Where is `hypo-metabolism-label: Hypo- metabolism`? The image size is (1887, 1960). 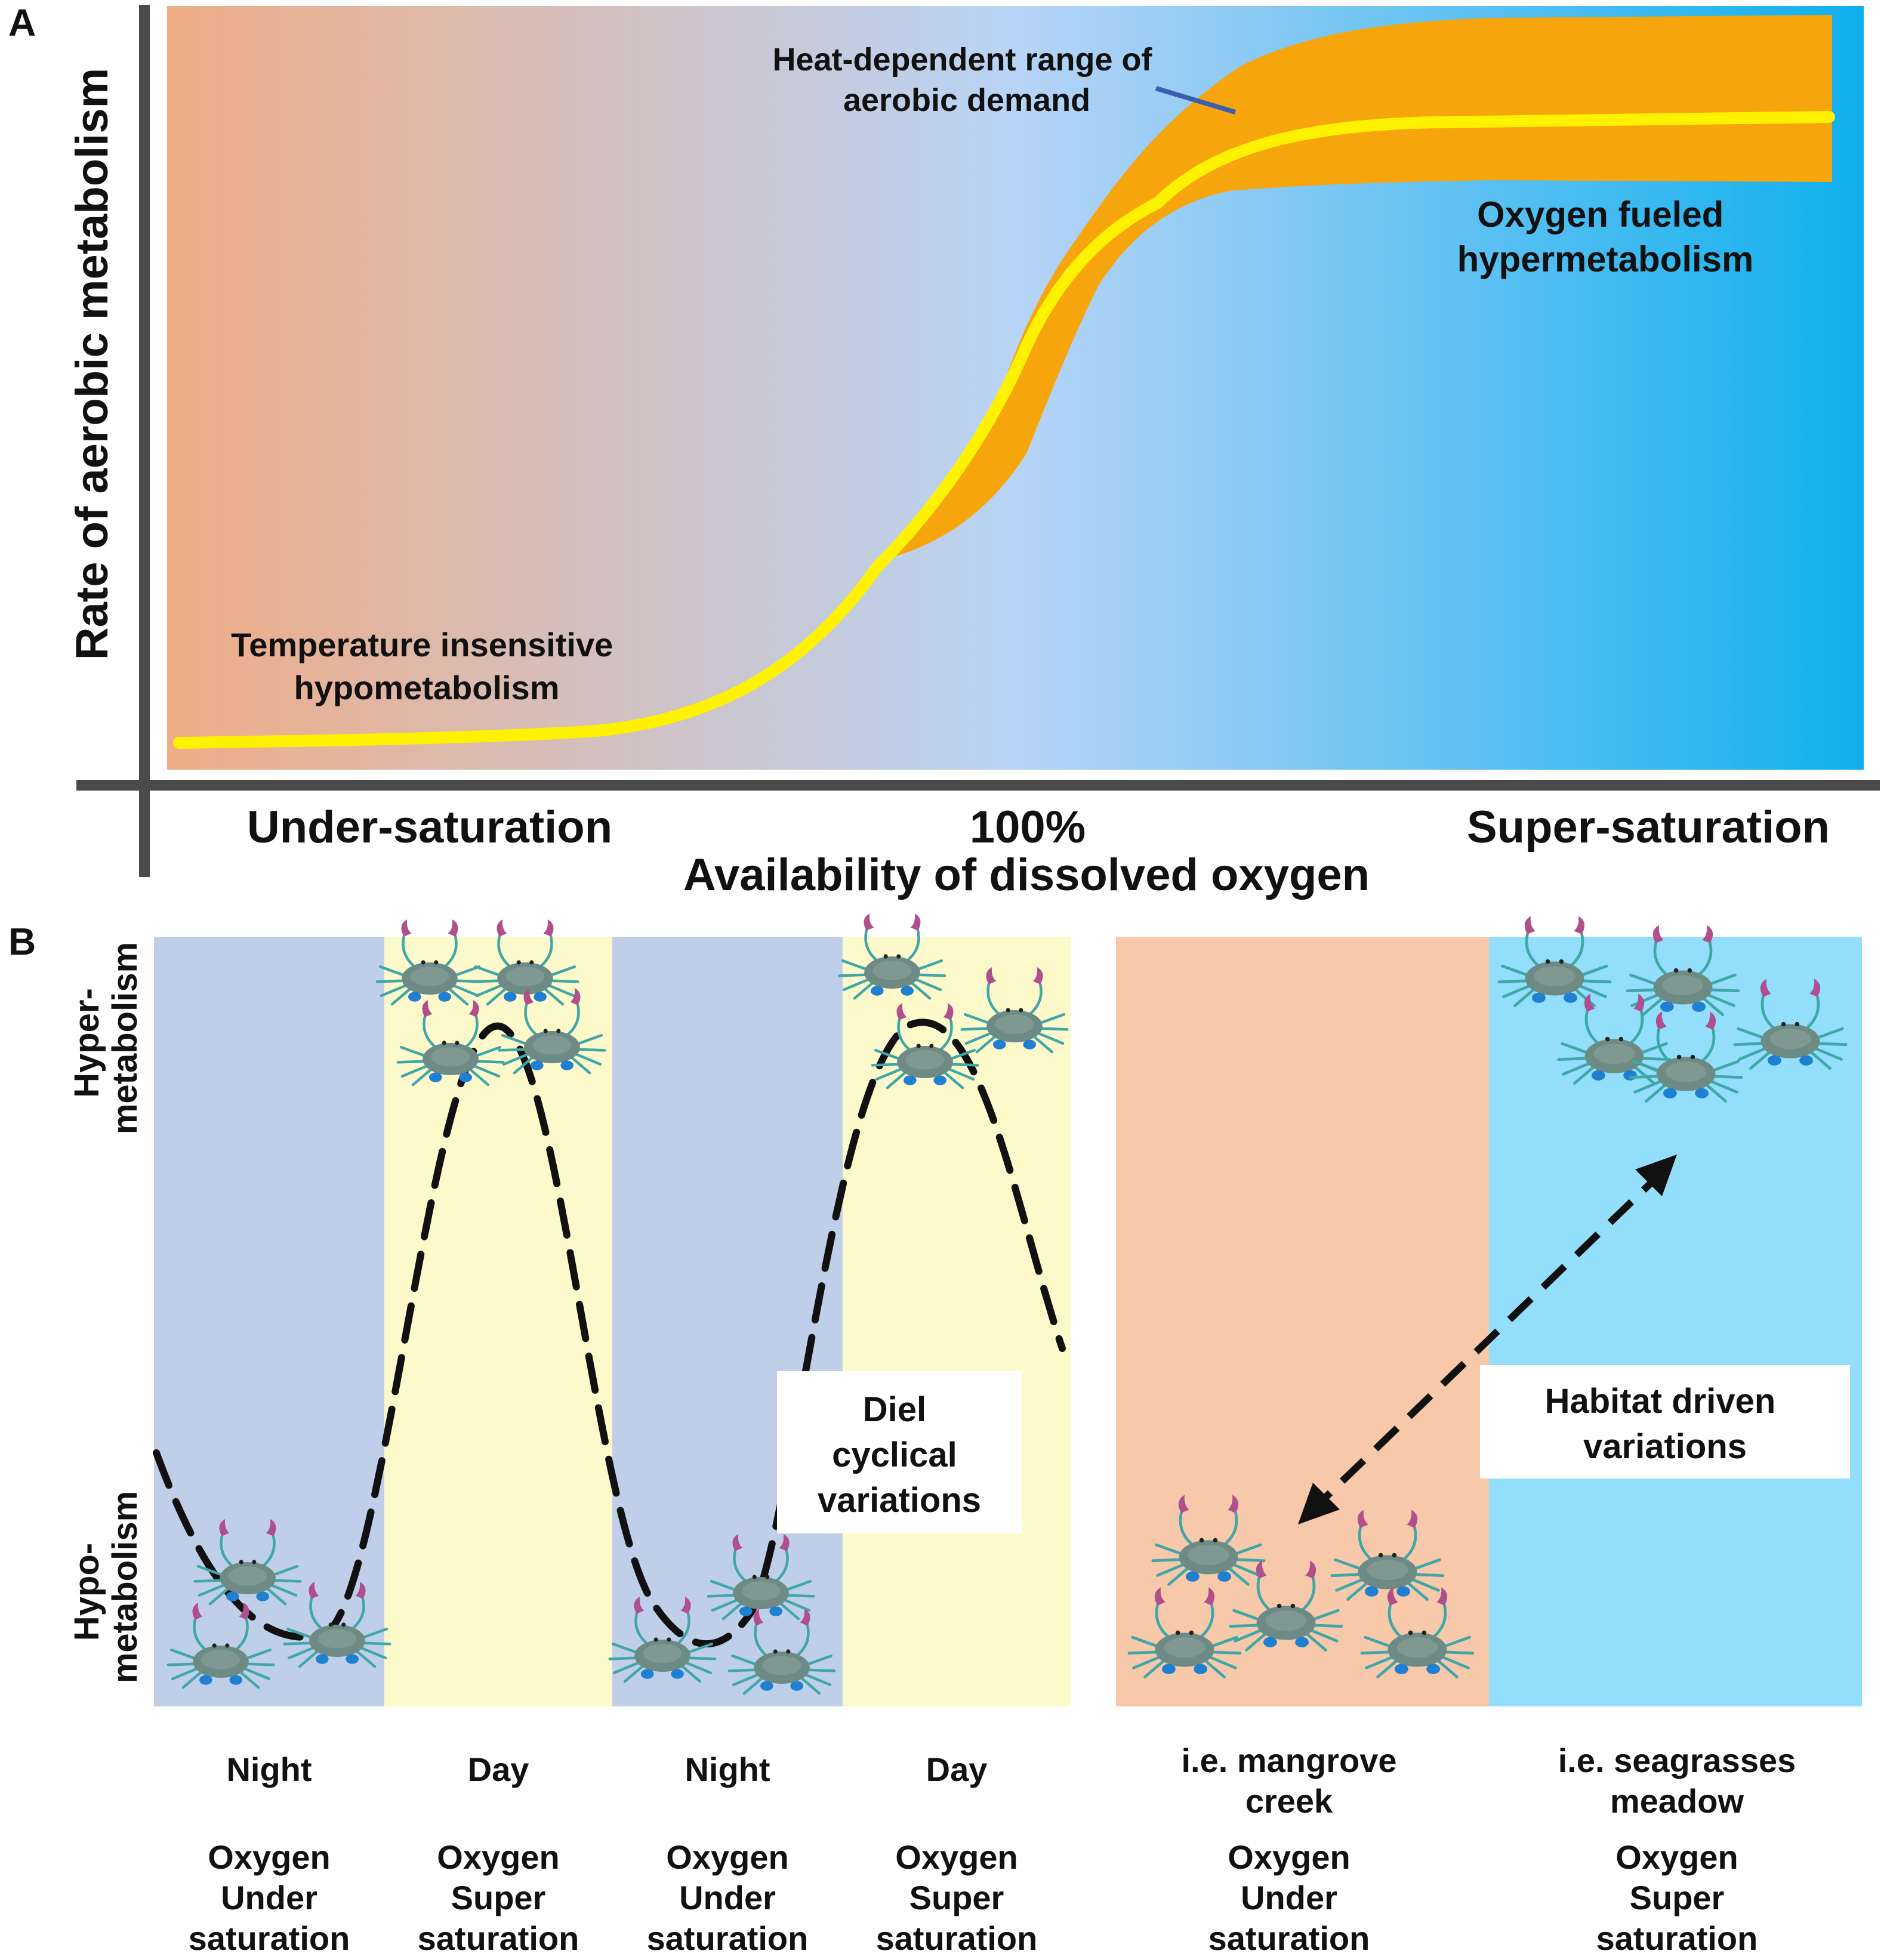 hypo-metabolism-label: Hypo- metabolism is located at coordinates (105, 1587).